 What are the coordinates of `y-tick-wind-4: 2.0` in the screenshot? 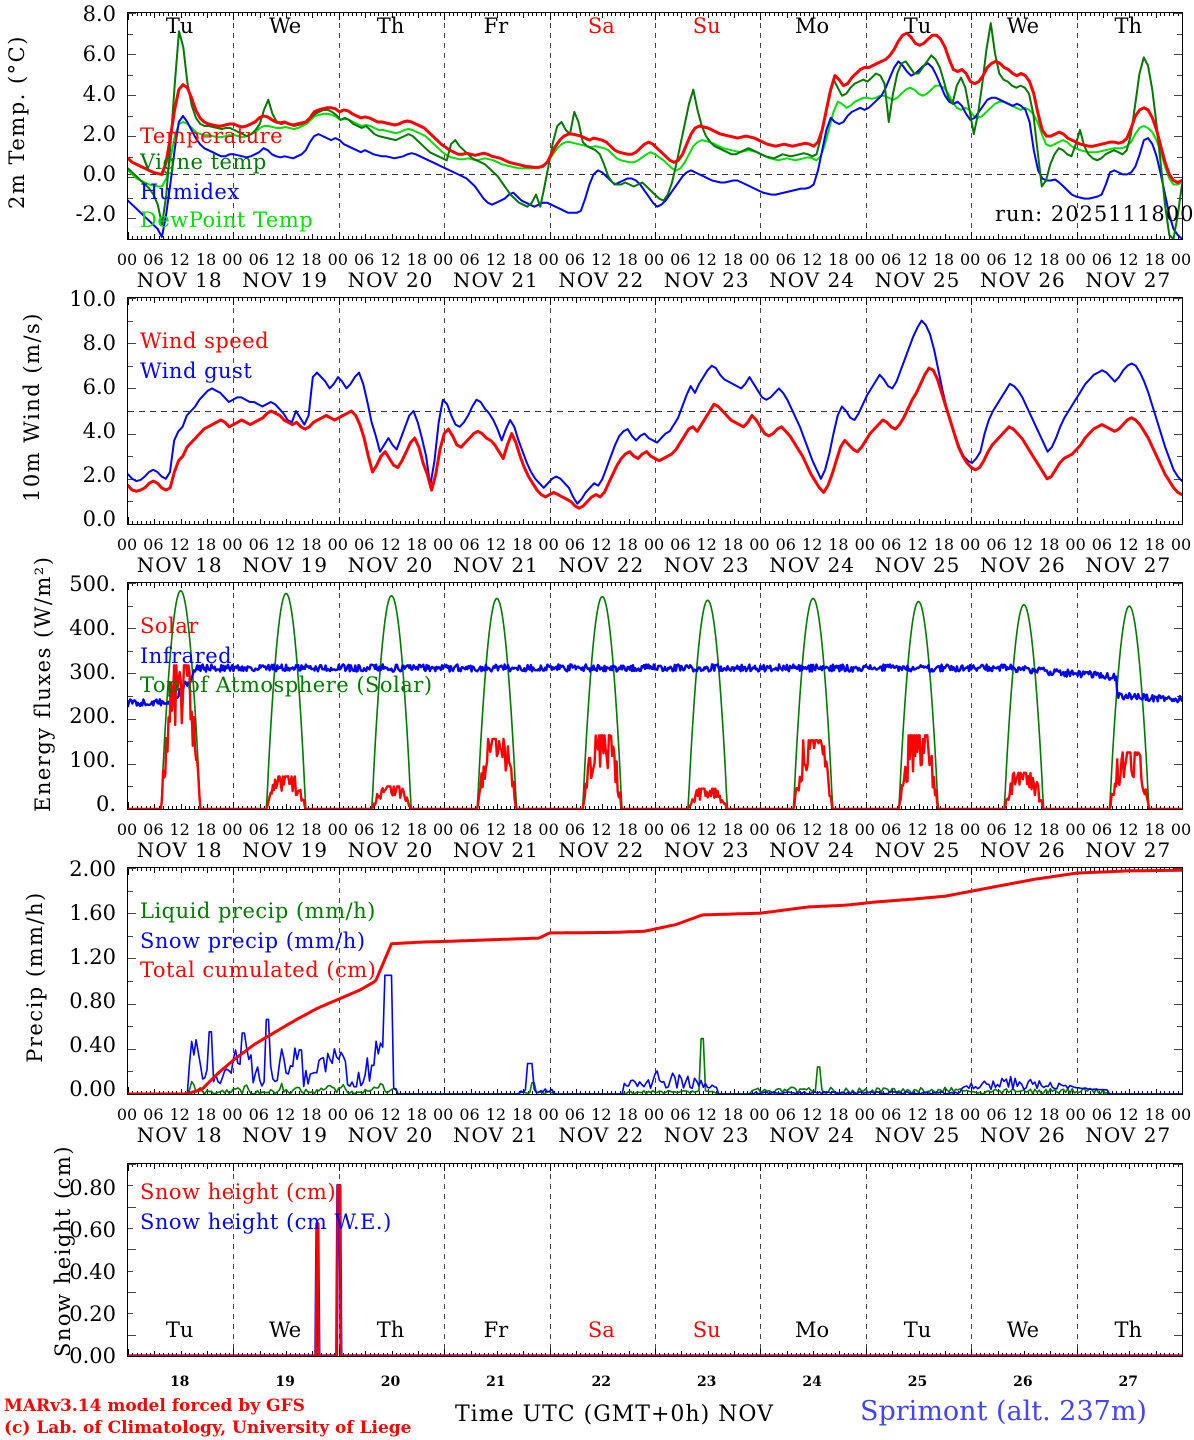 It's located at (99, 475).